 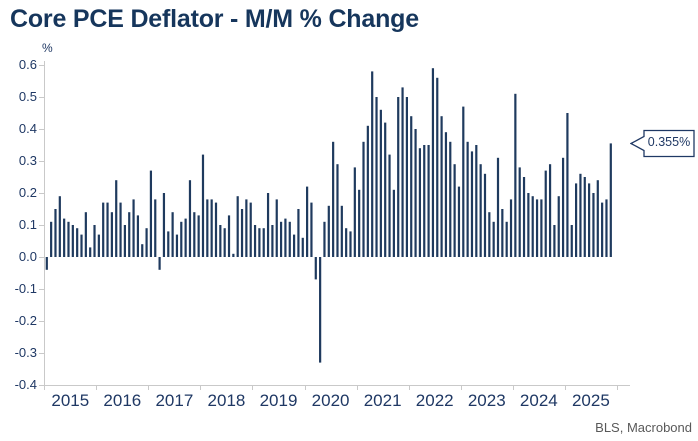 I want to click on x-year-label: 2024, so click(x=538, y=400).